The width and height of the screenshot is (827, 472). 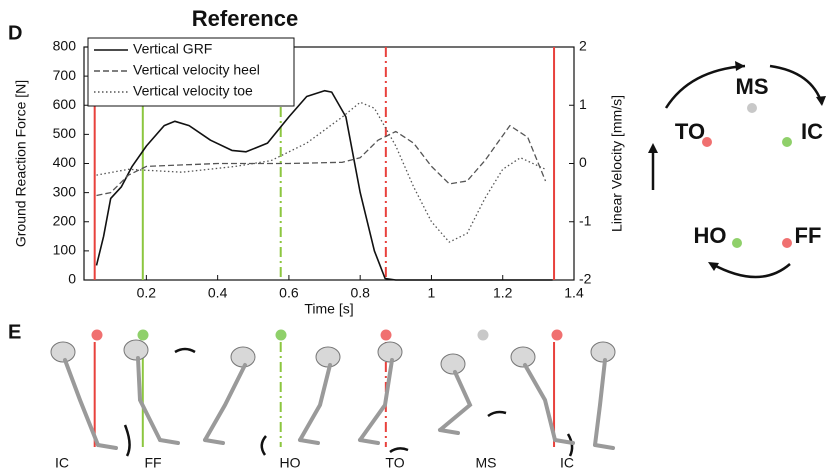 What do you see at coordinates (172, 49) in the screenshot?
I see `legend-label: Vertical GRF` at bounding box center [172, 49].